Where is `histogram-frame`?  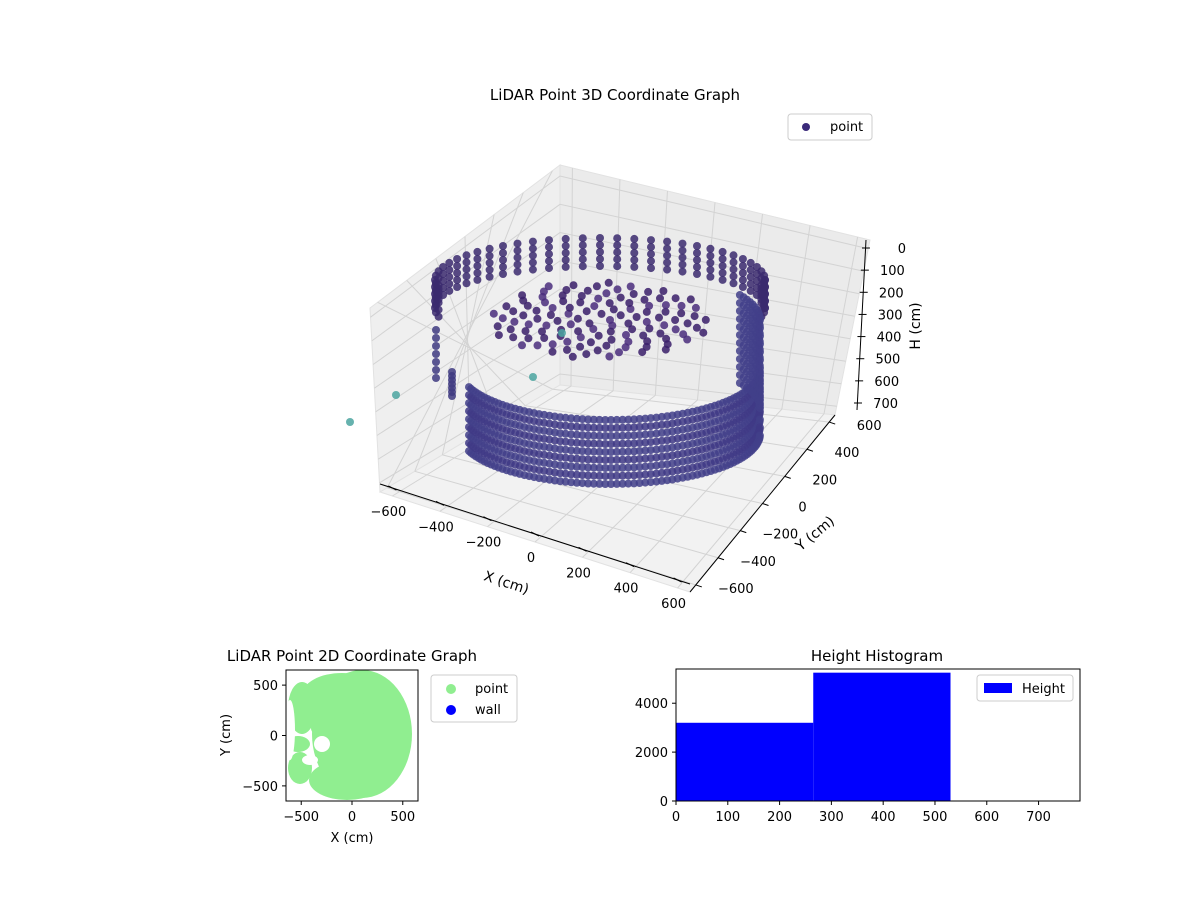 histogram-frame is located at coordinates (878, 735).